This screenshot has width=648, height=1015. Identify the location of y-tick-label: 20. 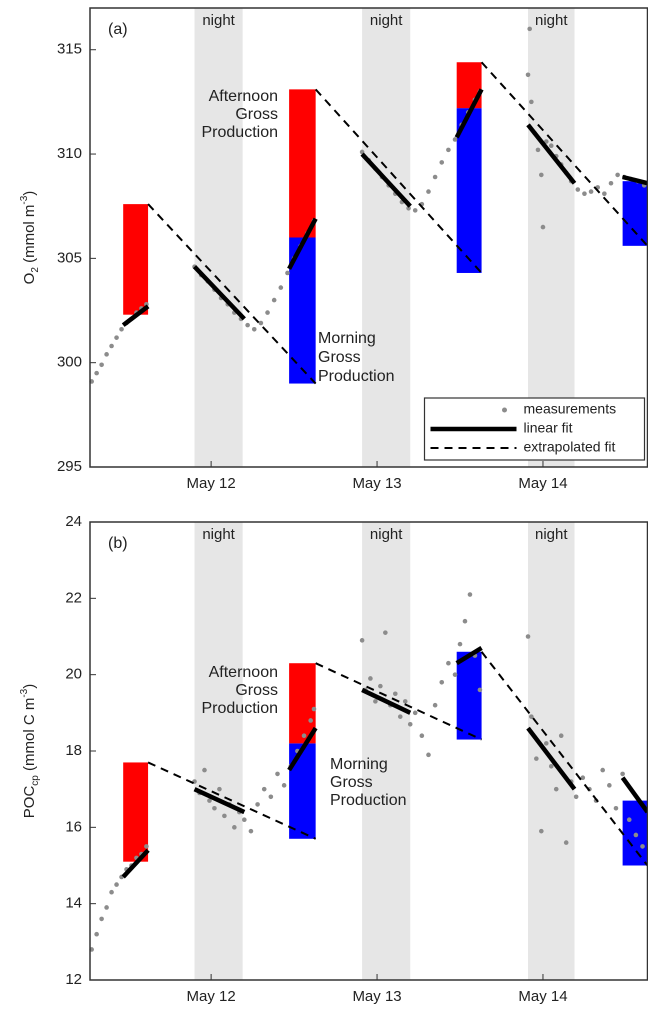
(73, 674).